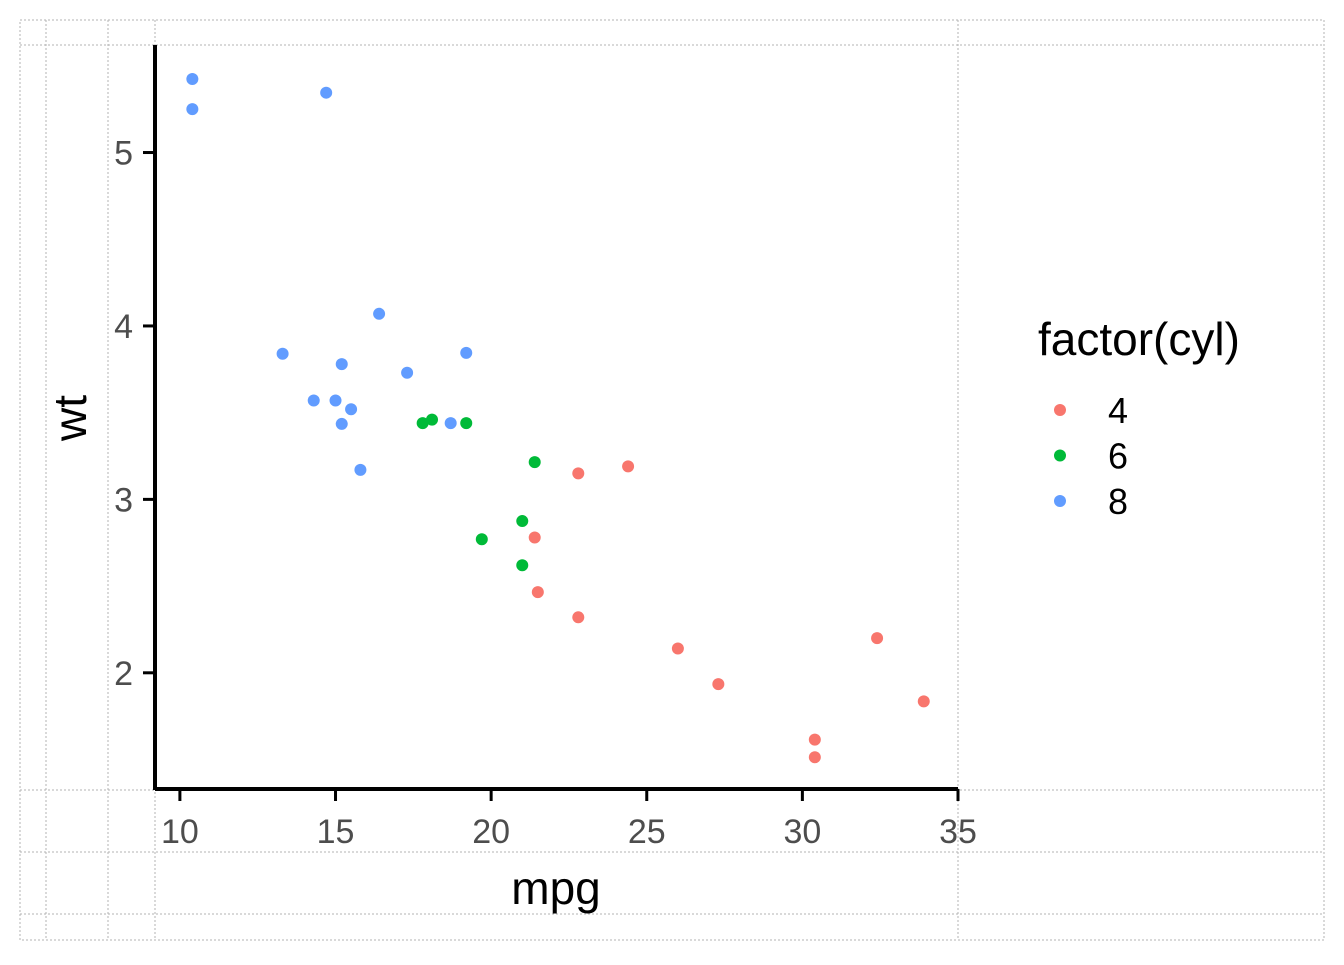 The image size is (1344, 965). What do you see at coordinates (1118, 501) in the screenshot?
I see `legend-label-8: 8` at bounding box center [1118, 501].